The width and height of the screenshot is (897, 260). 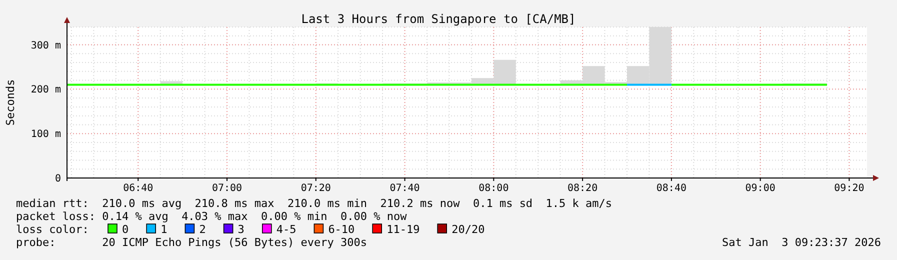 What do you see at coordinates (403, 229) in the screenshot?
I see `legend-label: 11-19` at bounding box center [403, 229].